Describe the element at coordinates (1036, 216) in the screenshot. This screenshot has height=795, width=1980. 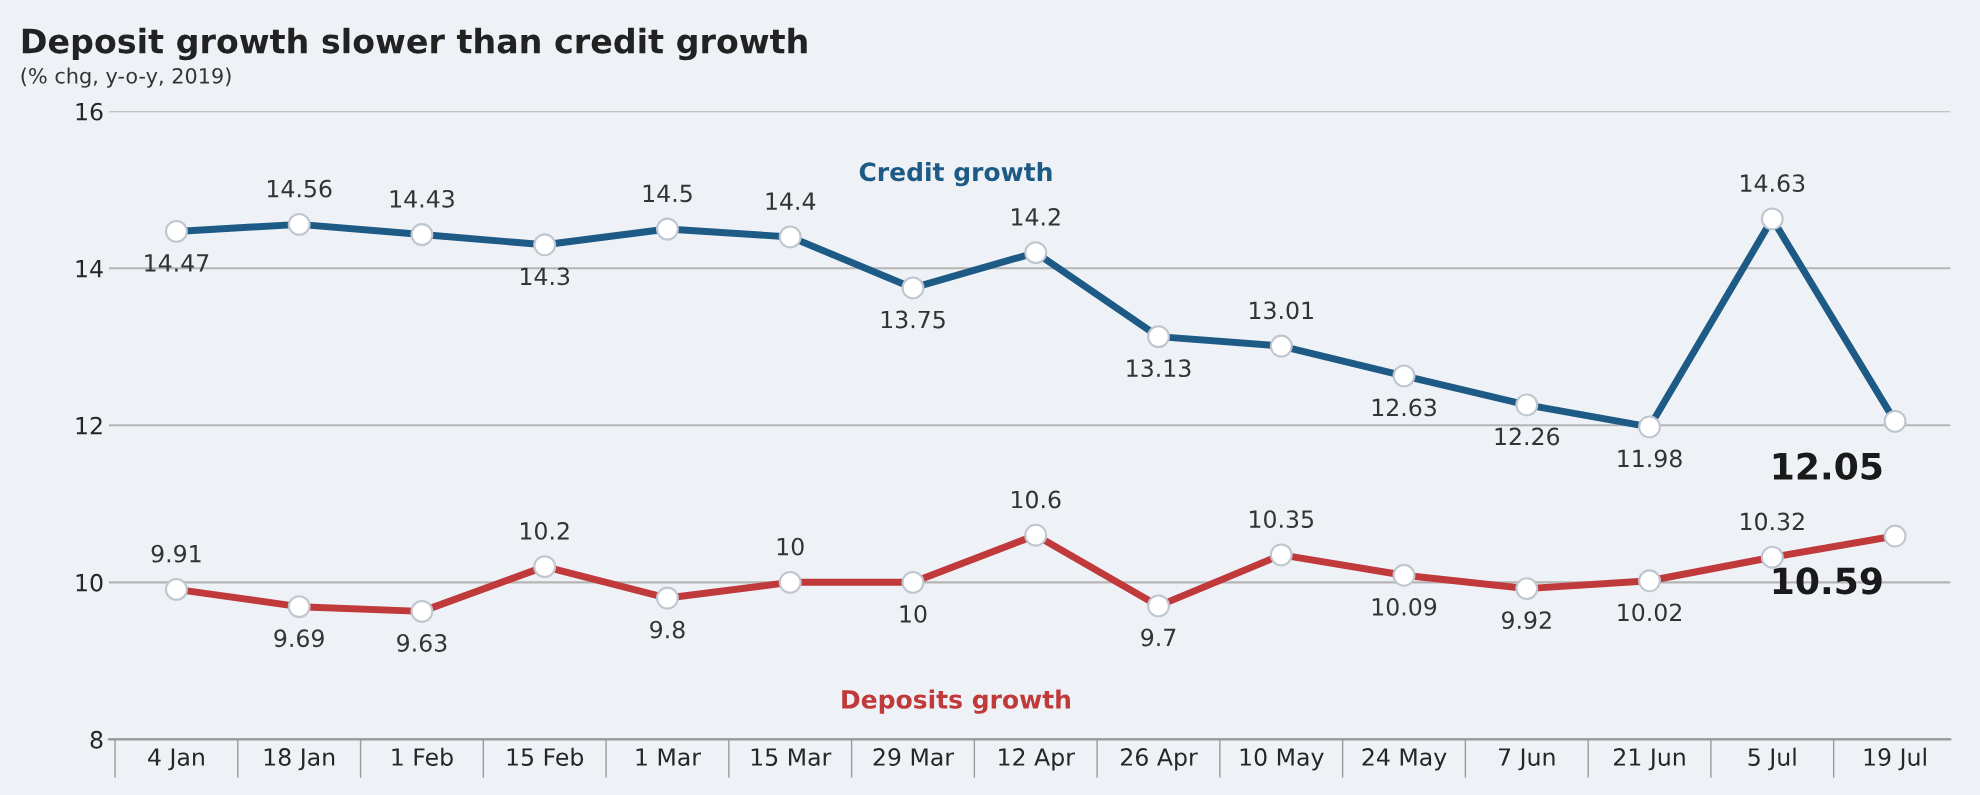
I see `data-label: 14.2` at that location.